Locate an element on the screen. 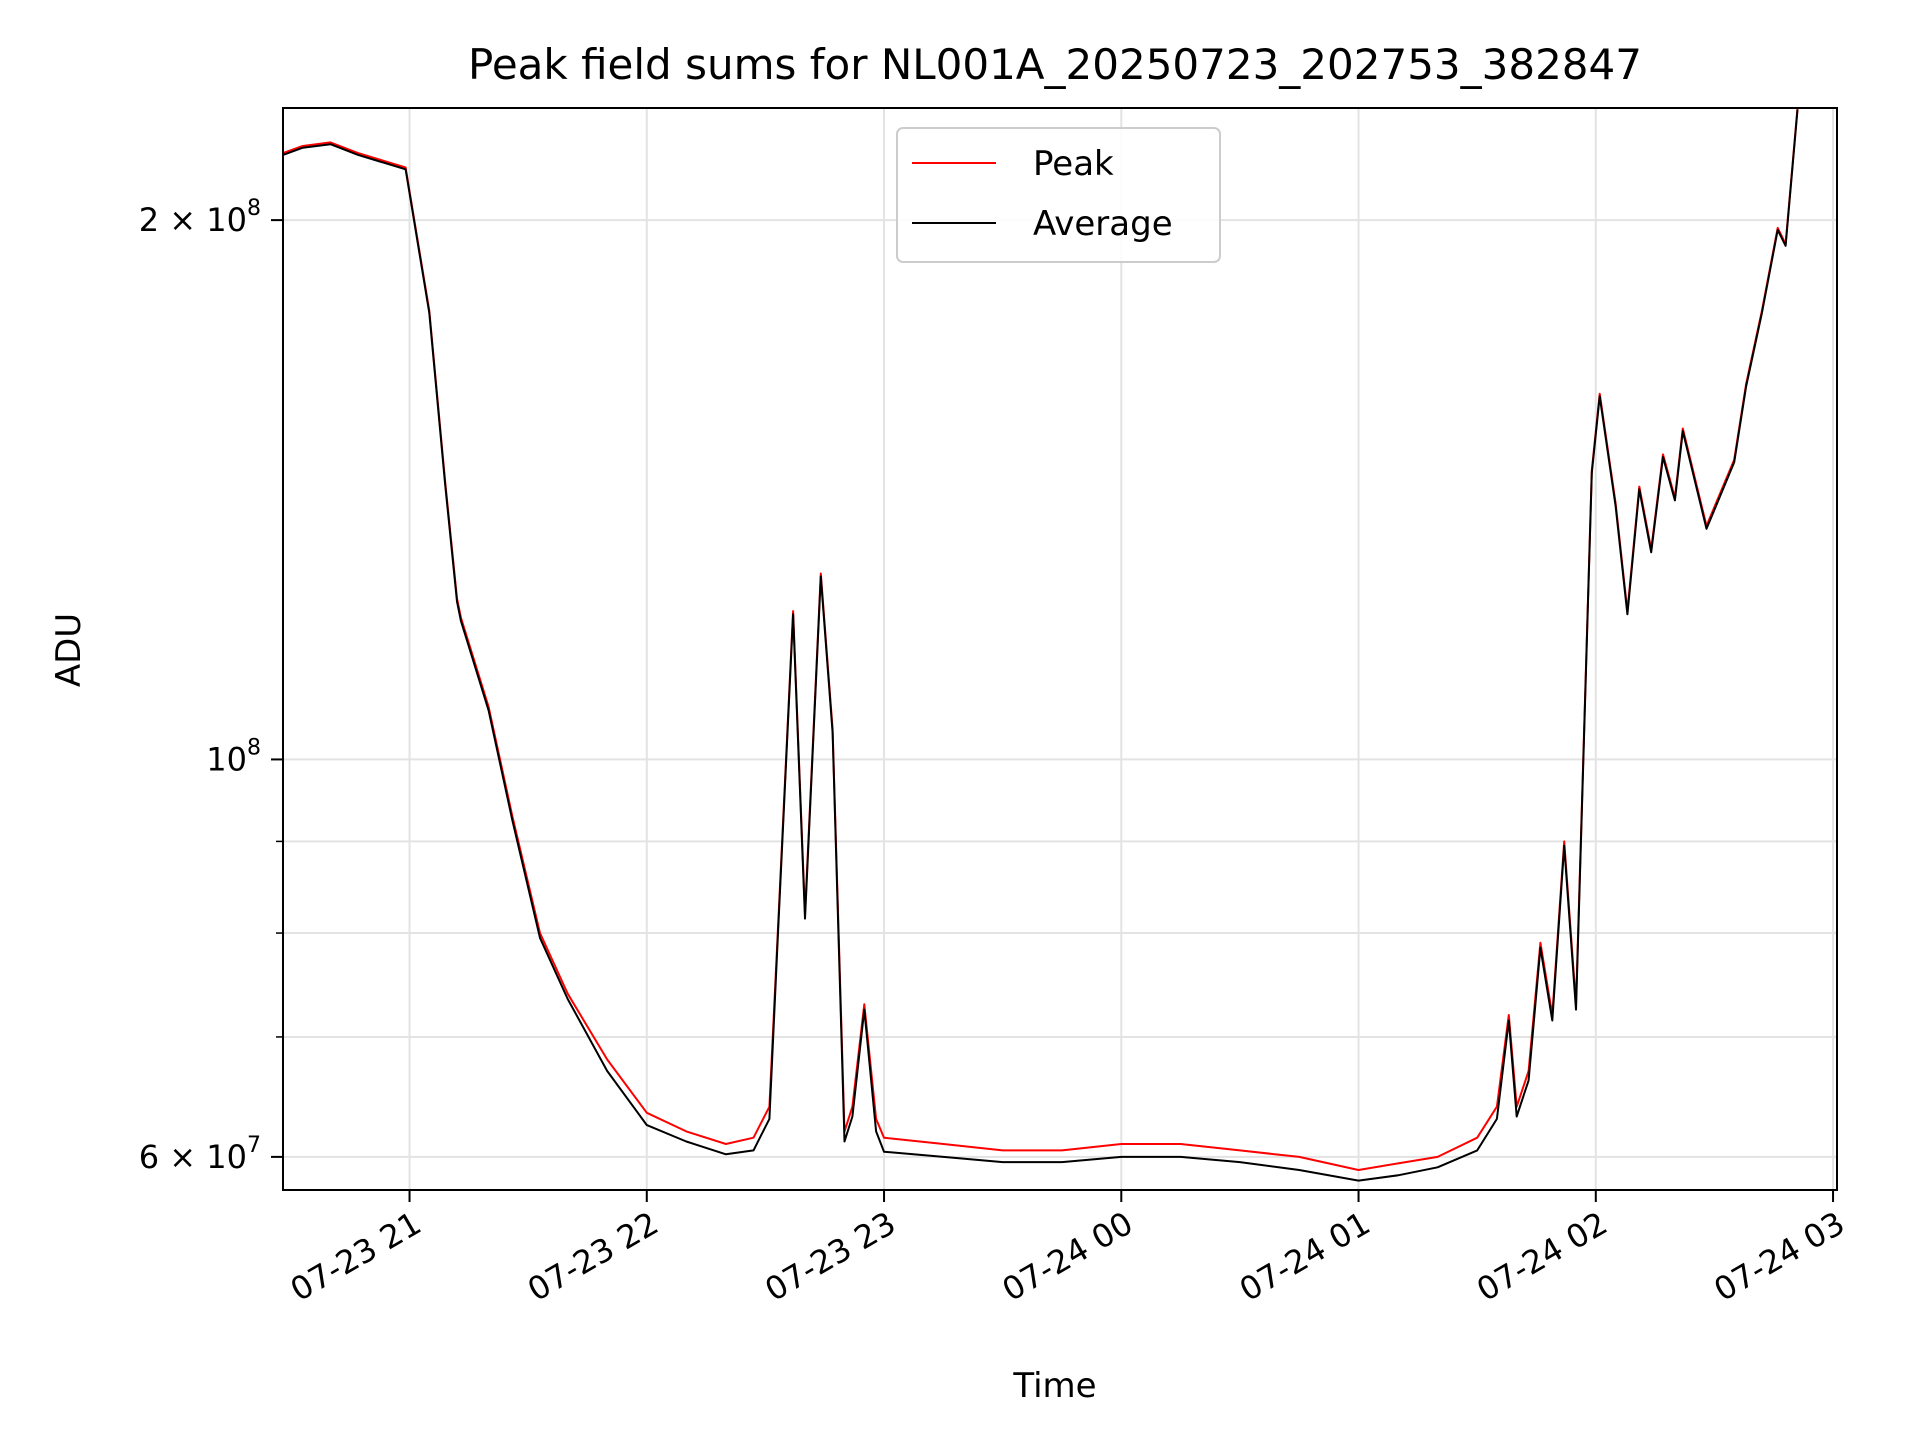 This screenshot has height=1440, width=1920. y-axis-label: ADU is located at coordinates (69, 650).